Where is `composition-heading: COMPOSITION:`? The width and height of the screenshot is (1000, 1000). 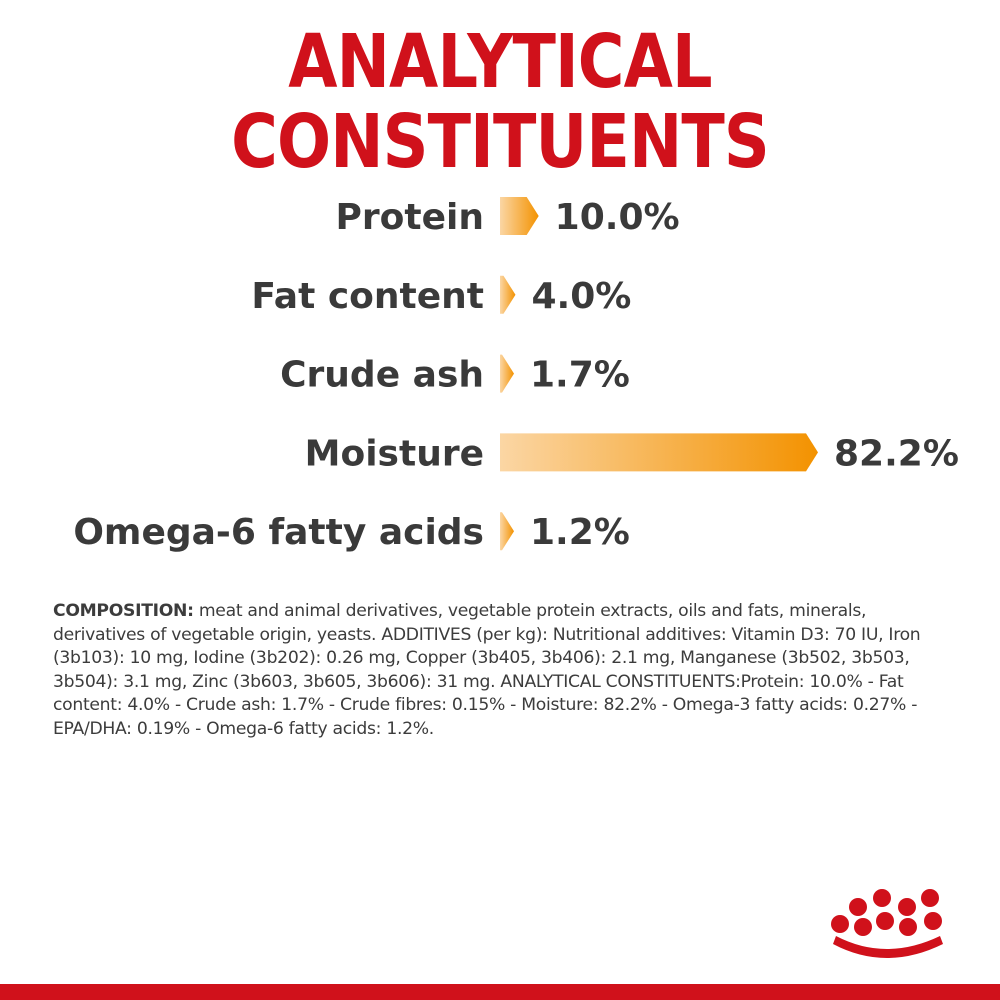 composition-heading: COMPOSITION: is located at coordinates (123, 611).